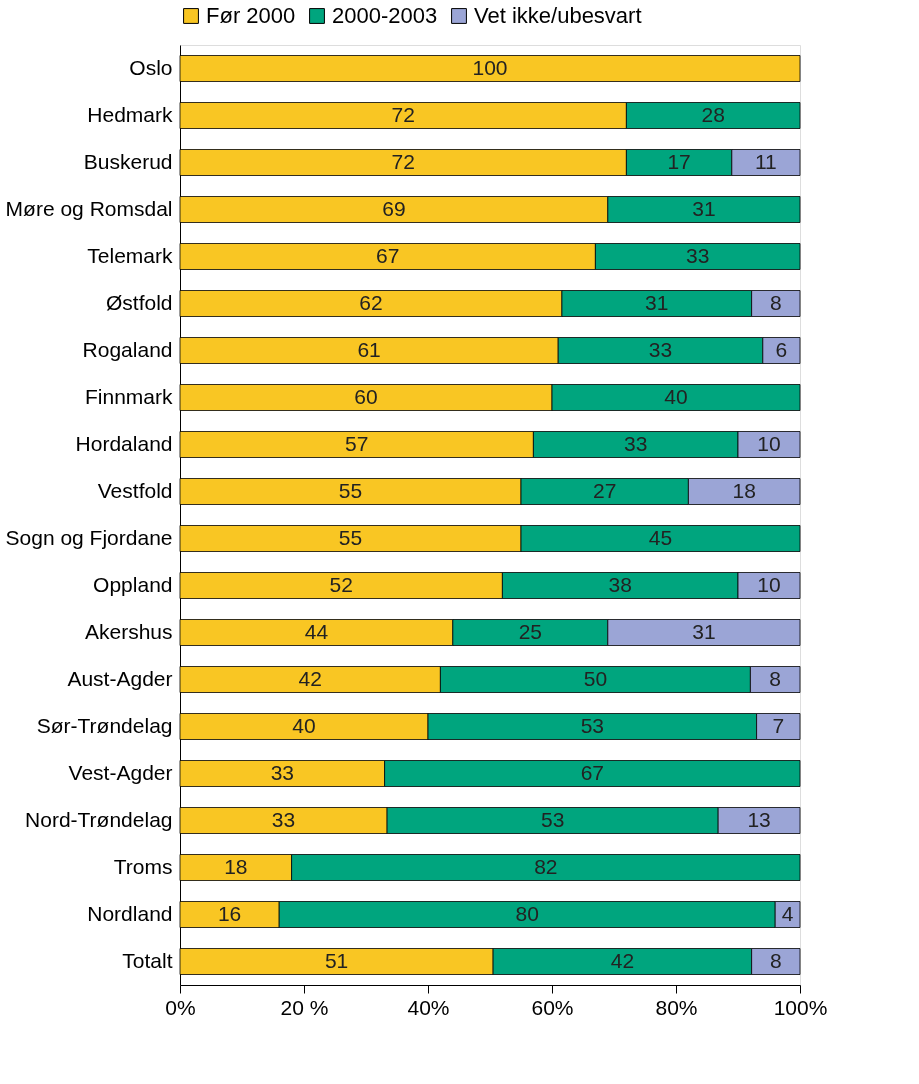 This screenshot has height=1084, width=919. I want to click on y-tick-label: Nord-Trøndelag, so click(99, 819).